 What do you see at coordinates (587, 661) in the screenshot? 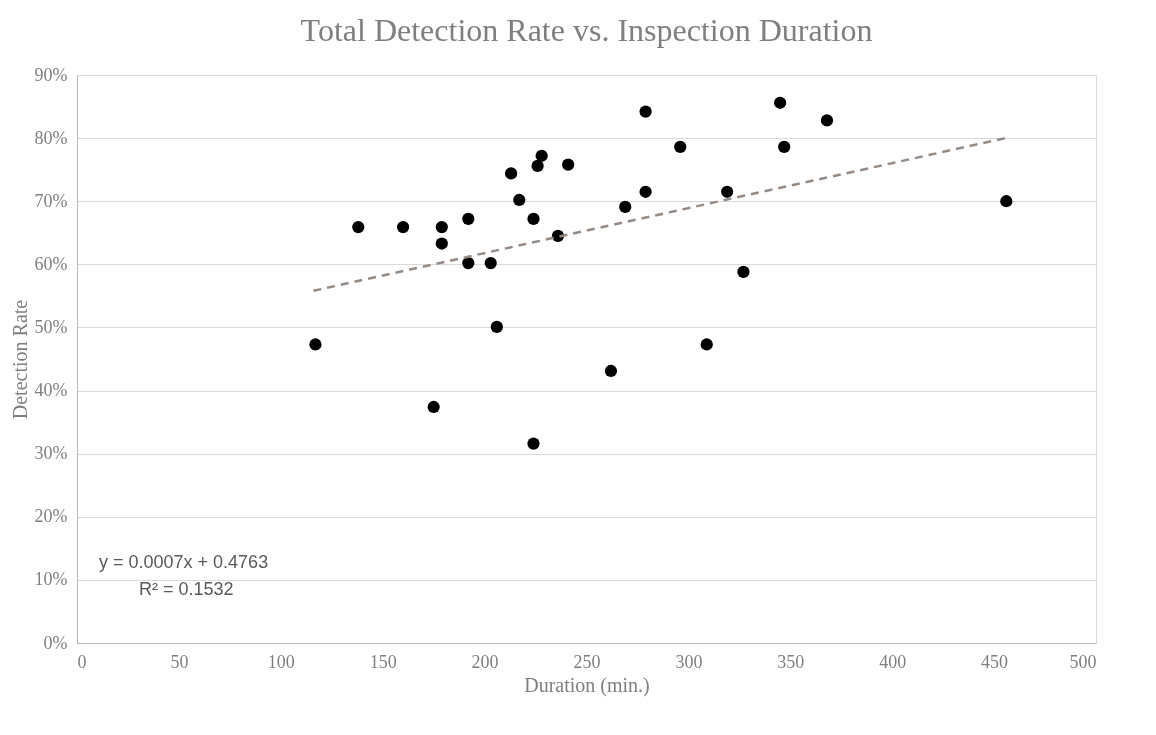
I see `x-tick-label: 250` at bounding box center [587, 661].